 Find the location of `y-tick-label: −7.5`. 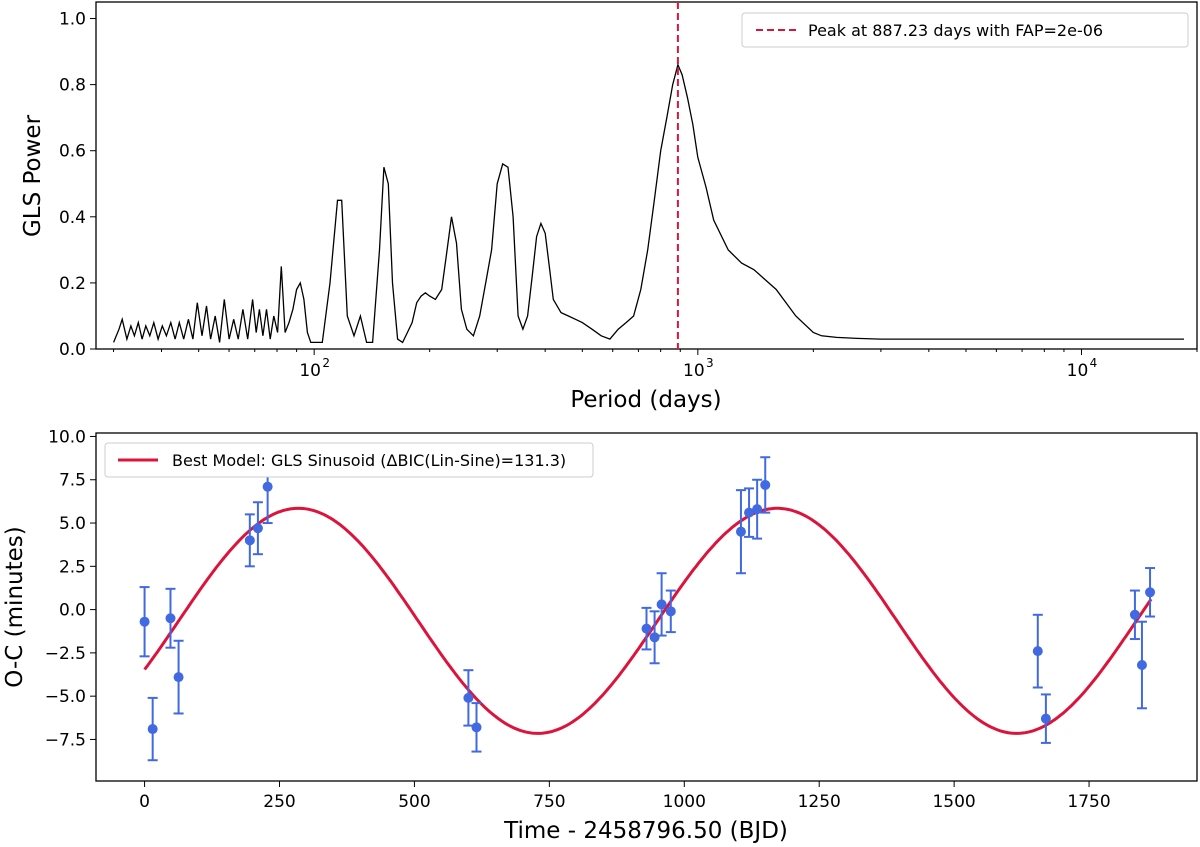

y-tick-label: −7.5 is located at coordinates (65, 740).